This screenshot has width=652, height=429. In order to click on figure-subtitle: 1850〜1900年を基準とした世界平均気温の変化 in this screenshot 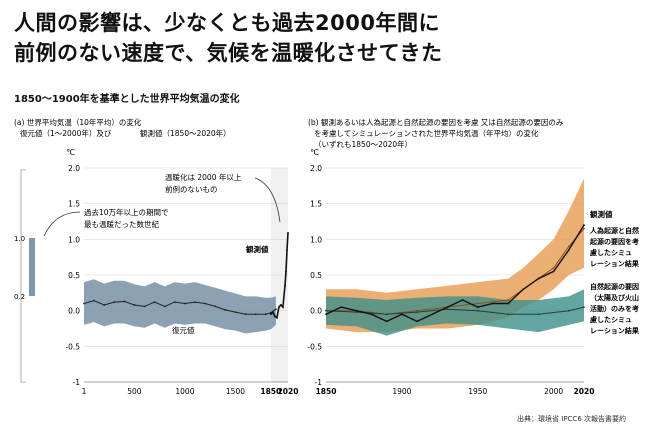, I will do `click(127, 99)`.